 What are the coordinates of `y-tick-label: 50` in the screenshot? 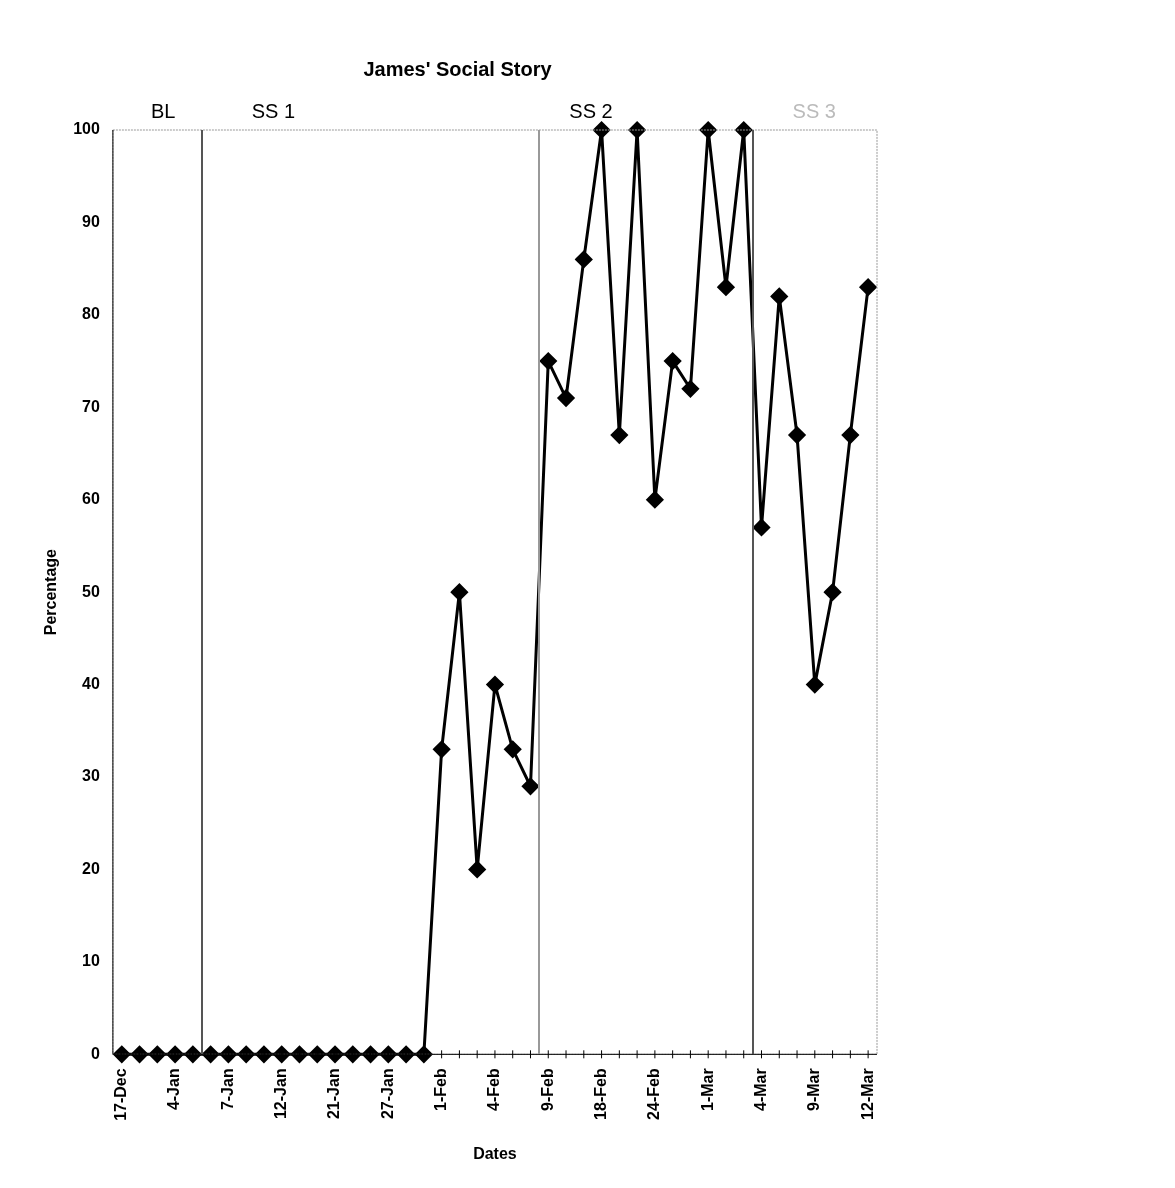 It's located at (91, 591).